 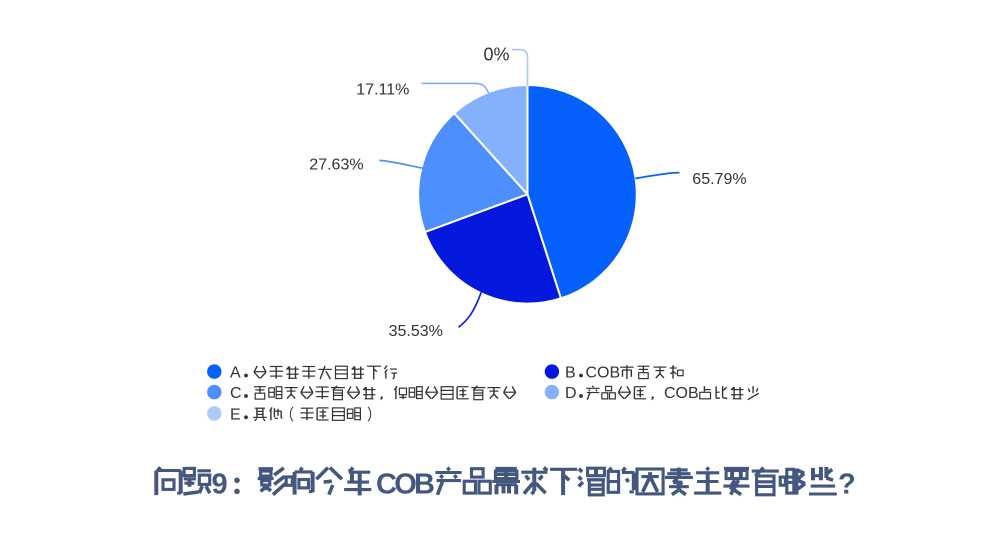 I want to click on svg-text: D, so click(x=571, y=393).